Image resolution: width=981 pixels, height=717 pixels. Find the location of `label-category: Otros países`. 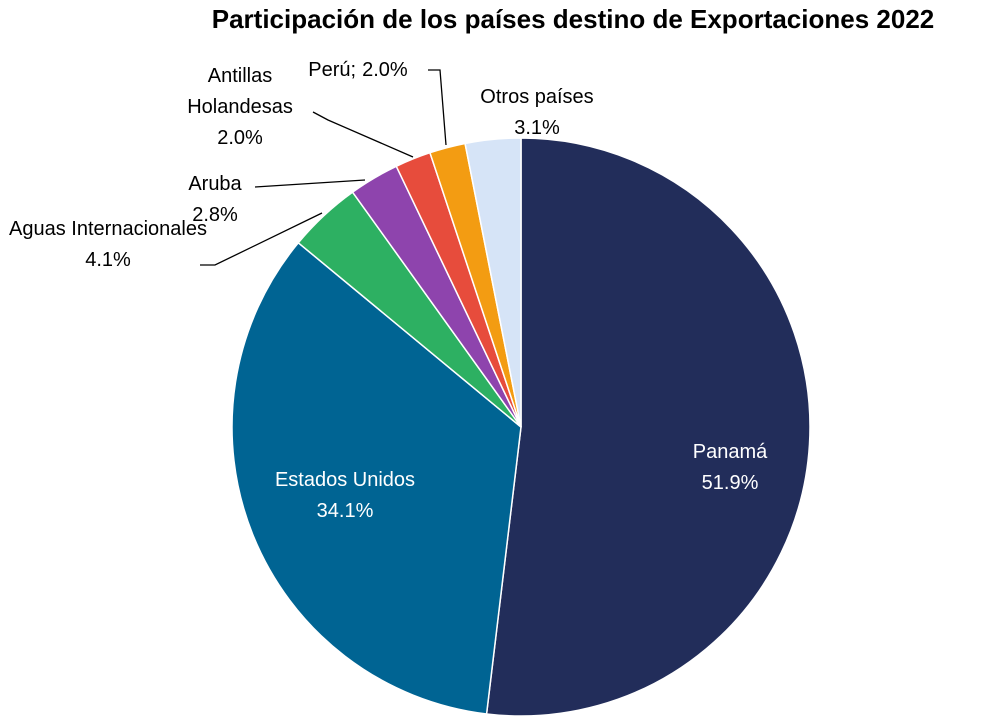

label-category: Otros países is located at coordinates (537, 97).